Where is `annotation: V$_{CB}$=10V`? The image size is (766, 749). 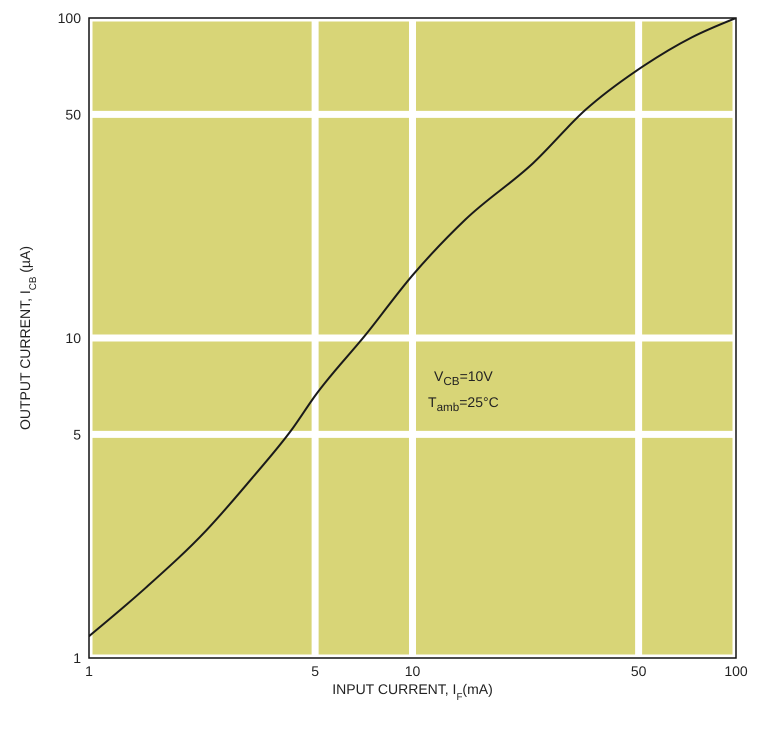
annotation: V$_{CB}$=10V is located at coordinates (463, 378).